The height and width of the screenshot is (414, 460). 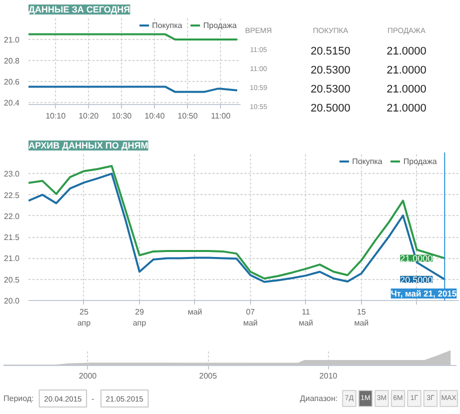 I want to click on y-tick-label: 20.4, so click(x=12, y=103).